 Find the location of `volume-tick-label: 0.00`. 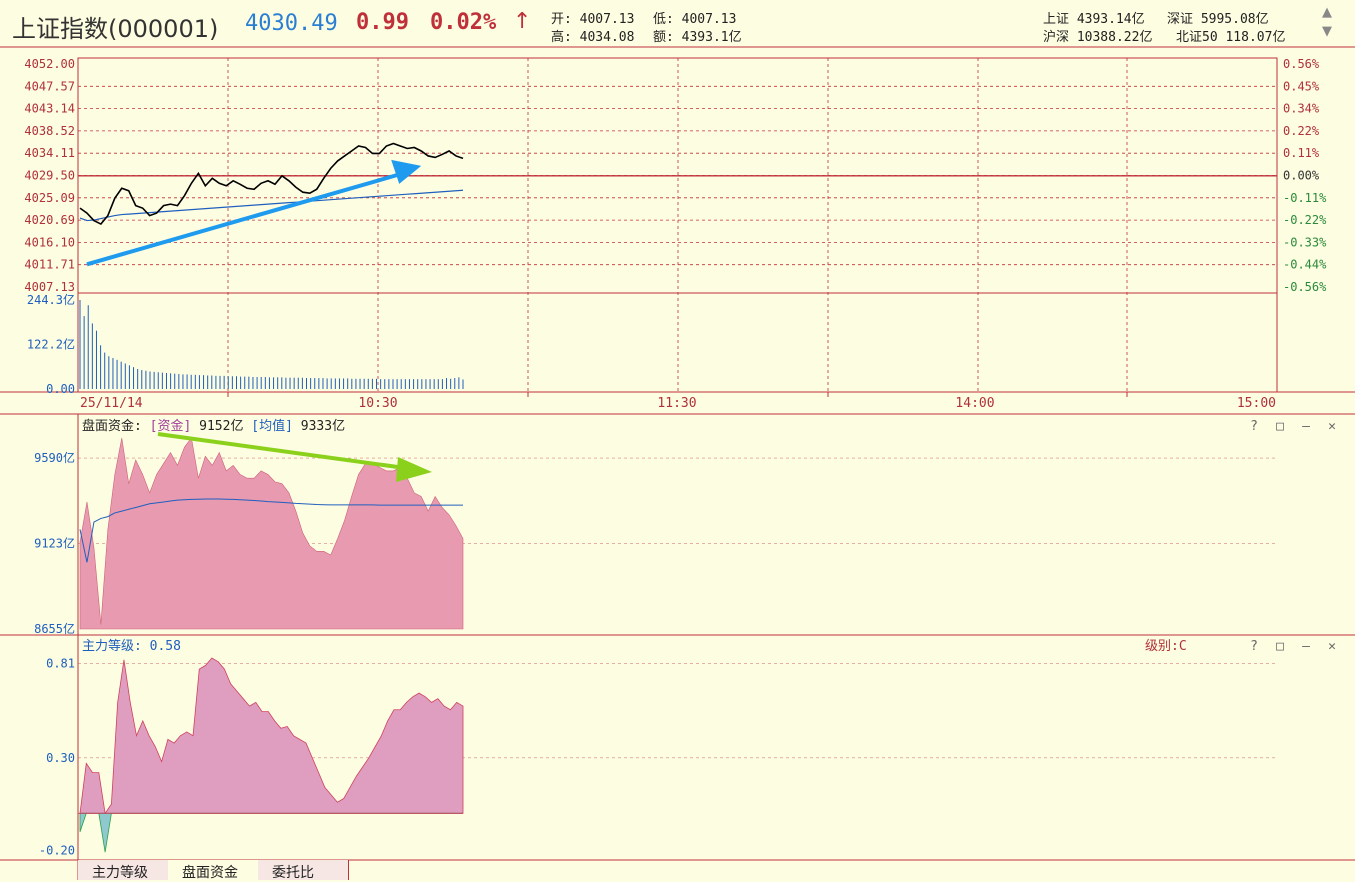

volume-tick-label: 0.00 is located at coordinates (60, 389).